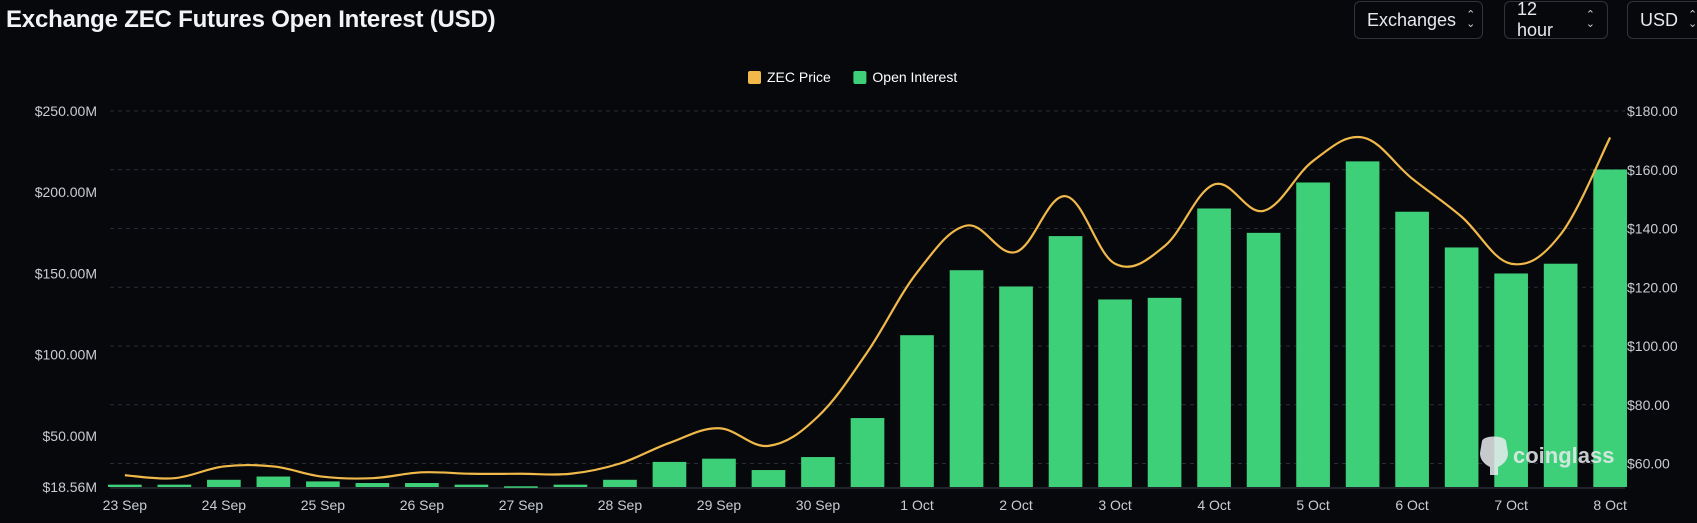 The width and height of the screenshot is (1697, 523). What do you see at coordinates (1016, 505) in the screenshot?
I see `x-tick-label: 2 Oct` at bounding box center [1016, 505].